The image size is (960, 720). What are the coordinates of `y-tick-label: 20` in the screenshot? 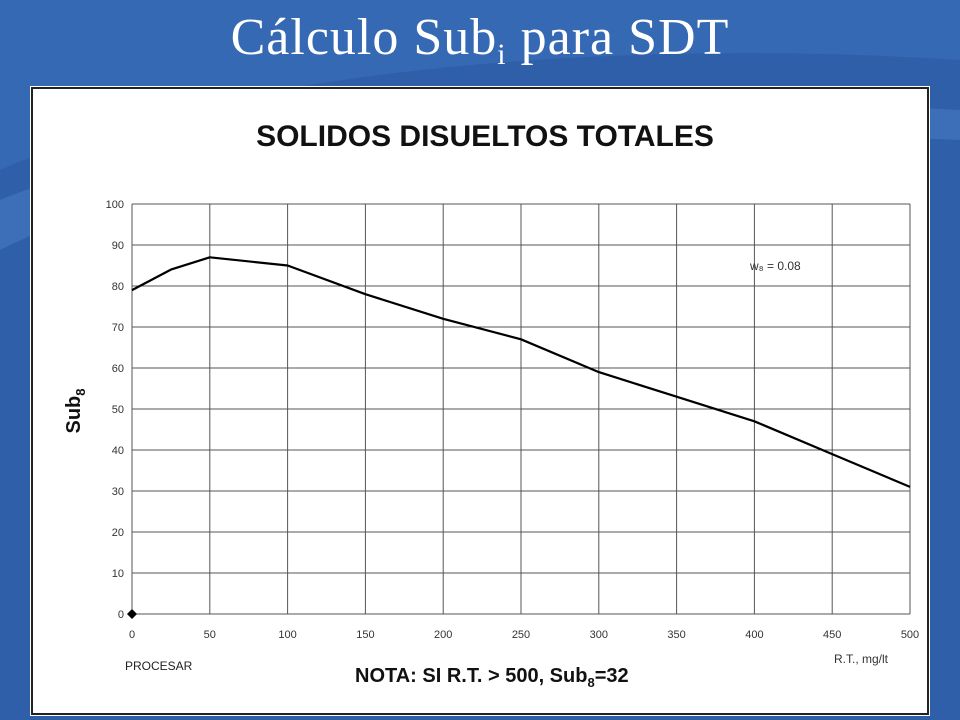 It's located at (118, 533).